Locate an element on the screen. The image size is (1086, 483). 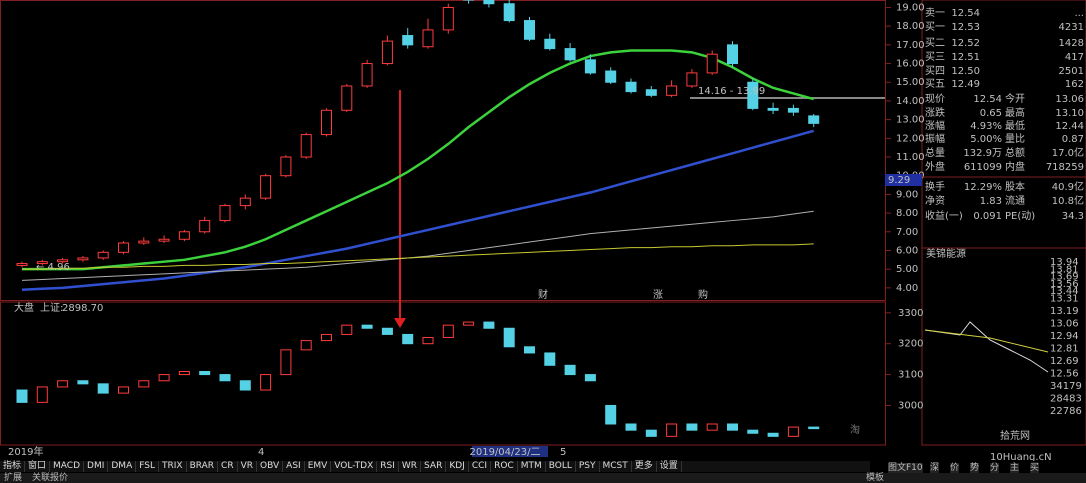
stat-value: 12.54 is located at coordinates (987, 99).